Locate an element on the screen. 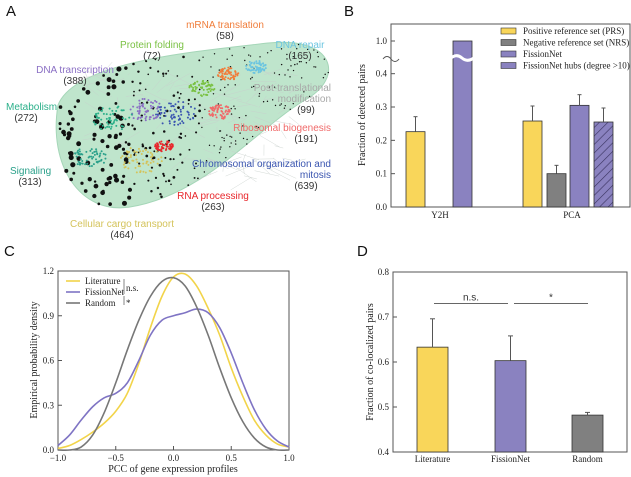 The width and height of the screenshot is (631, 477). y-axis-label: Fraction of detected pairs is located at coordinates (362, 115).